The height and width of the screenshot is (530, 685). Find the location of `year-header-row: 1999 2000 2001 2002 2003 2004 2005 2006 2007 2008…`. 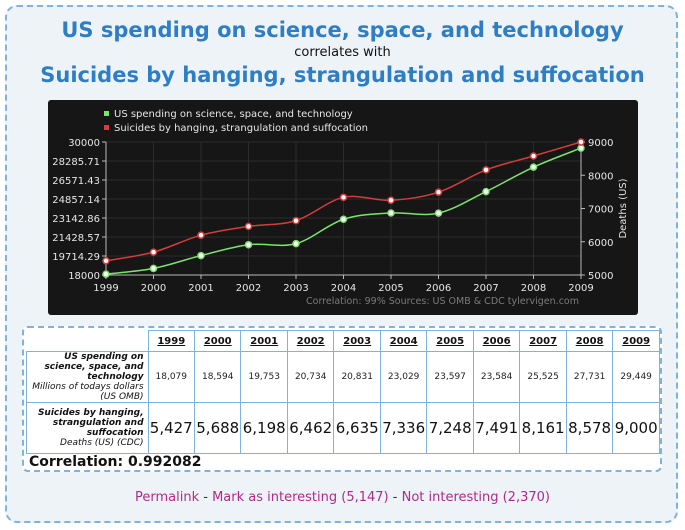

year-header-row: 1999 2000 2001 2002 2003 2004 2005 2006 2007 2008… is located at coordinates (343, 341).